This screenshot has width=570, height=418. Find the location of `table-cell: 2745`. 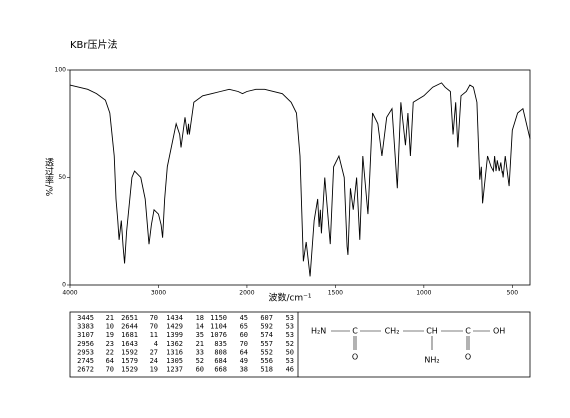

table-cell: 2745 is located at coordinates (85, 361).